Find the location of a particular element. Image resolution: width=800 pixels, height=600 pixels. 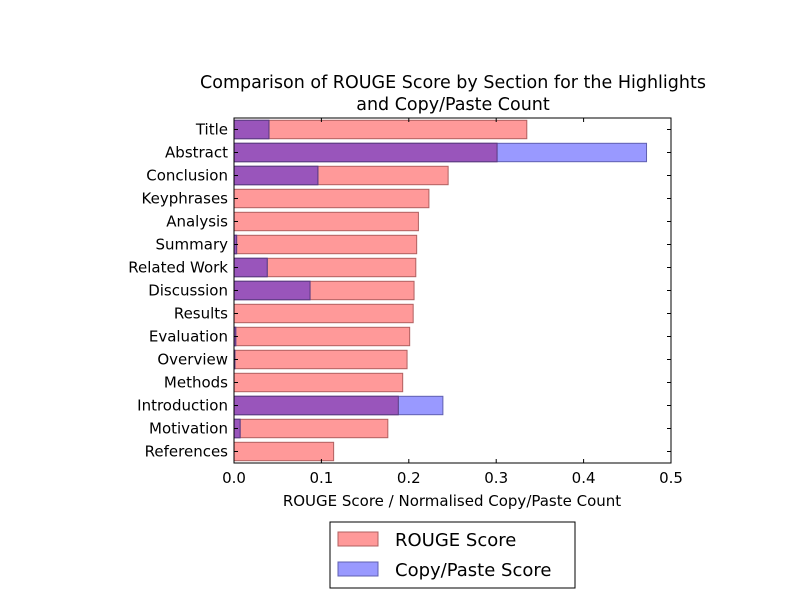

y-tick-label-summary: Summary is located at coordinates (192, 245).